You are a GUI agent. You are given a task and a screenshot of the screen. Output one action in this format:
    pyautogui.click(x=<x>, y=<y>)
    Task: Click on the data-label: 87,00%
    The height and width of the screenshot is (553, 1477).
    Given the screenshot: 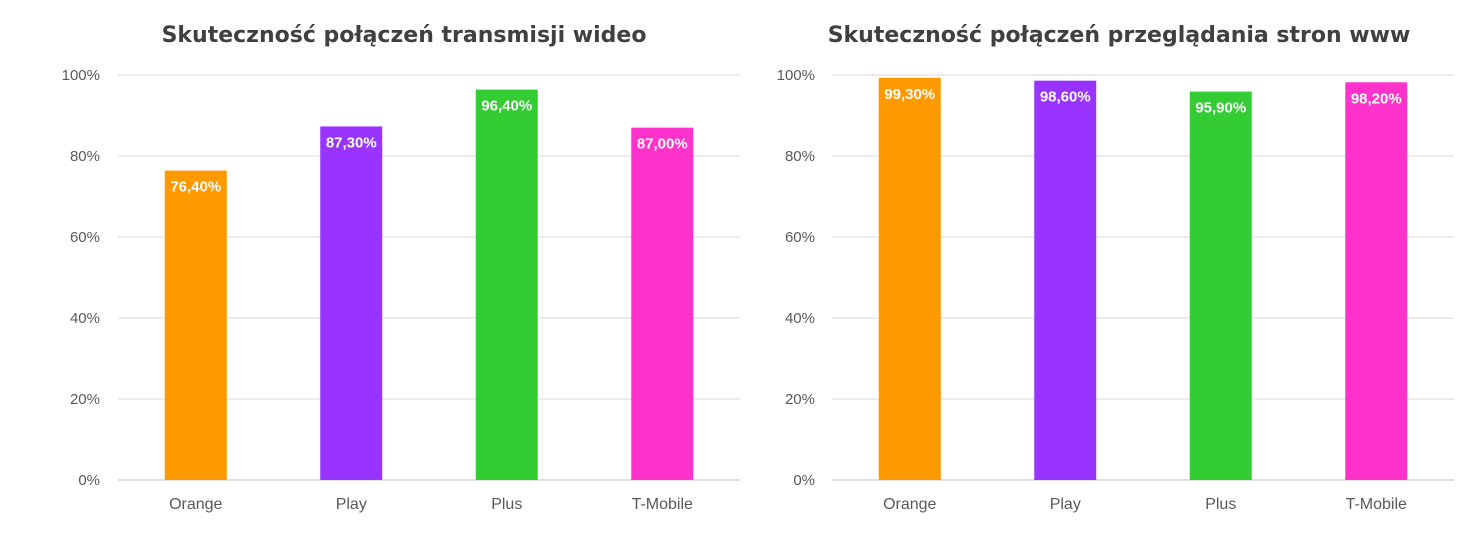 What is the action you would take?
    pyautogui.click(x=662, y=144)
    